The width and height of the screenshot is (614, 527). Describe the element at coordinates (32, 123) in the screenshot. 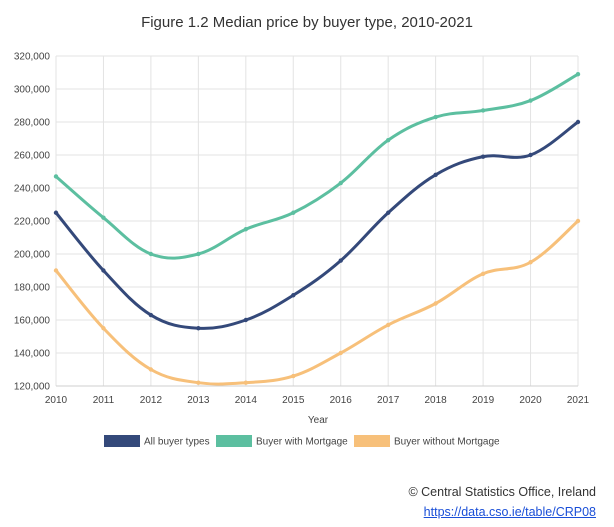

I see `y-tick-label: 280,000` at that location.